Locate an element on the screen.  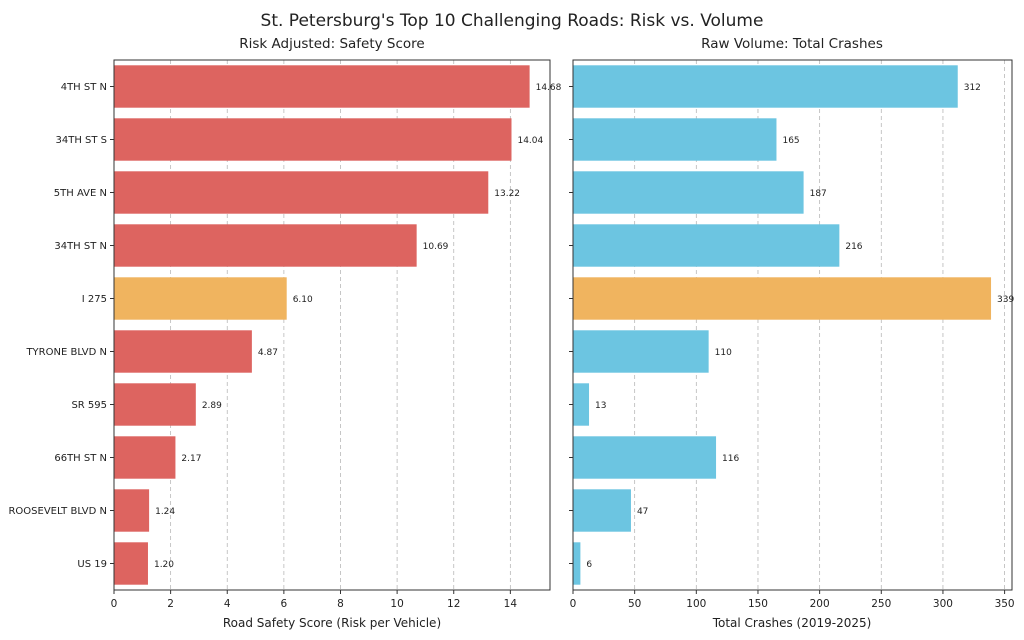
y-tick-label: 34TH ST N is located at coordinates (80, 246).